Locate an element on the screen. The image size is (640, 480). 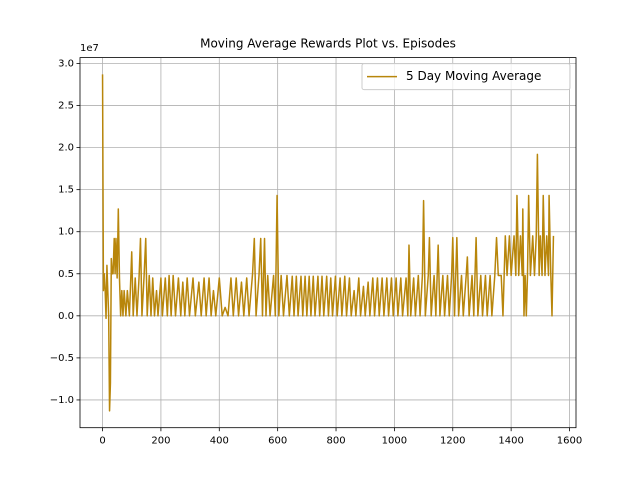
legend: 5 Day Moving Average is located at coordinates (466, 77).